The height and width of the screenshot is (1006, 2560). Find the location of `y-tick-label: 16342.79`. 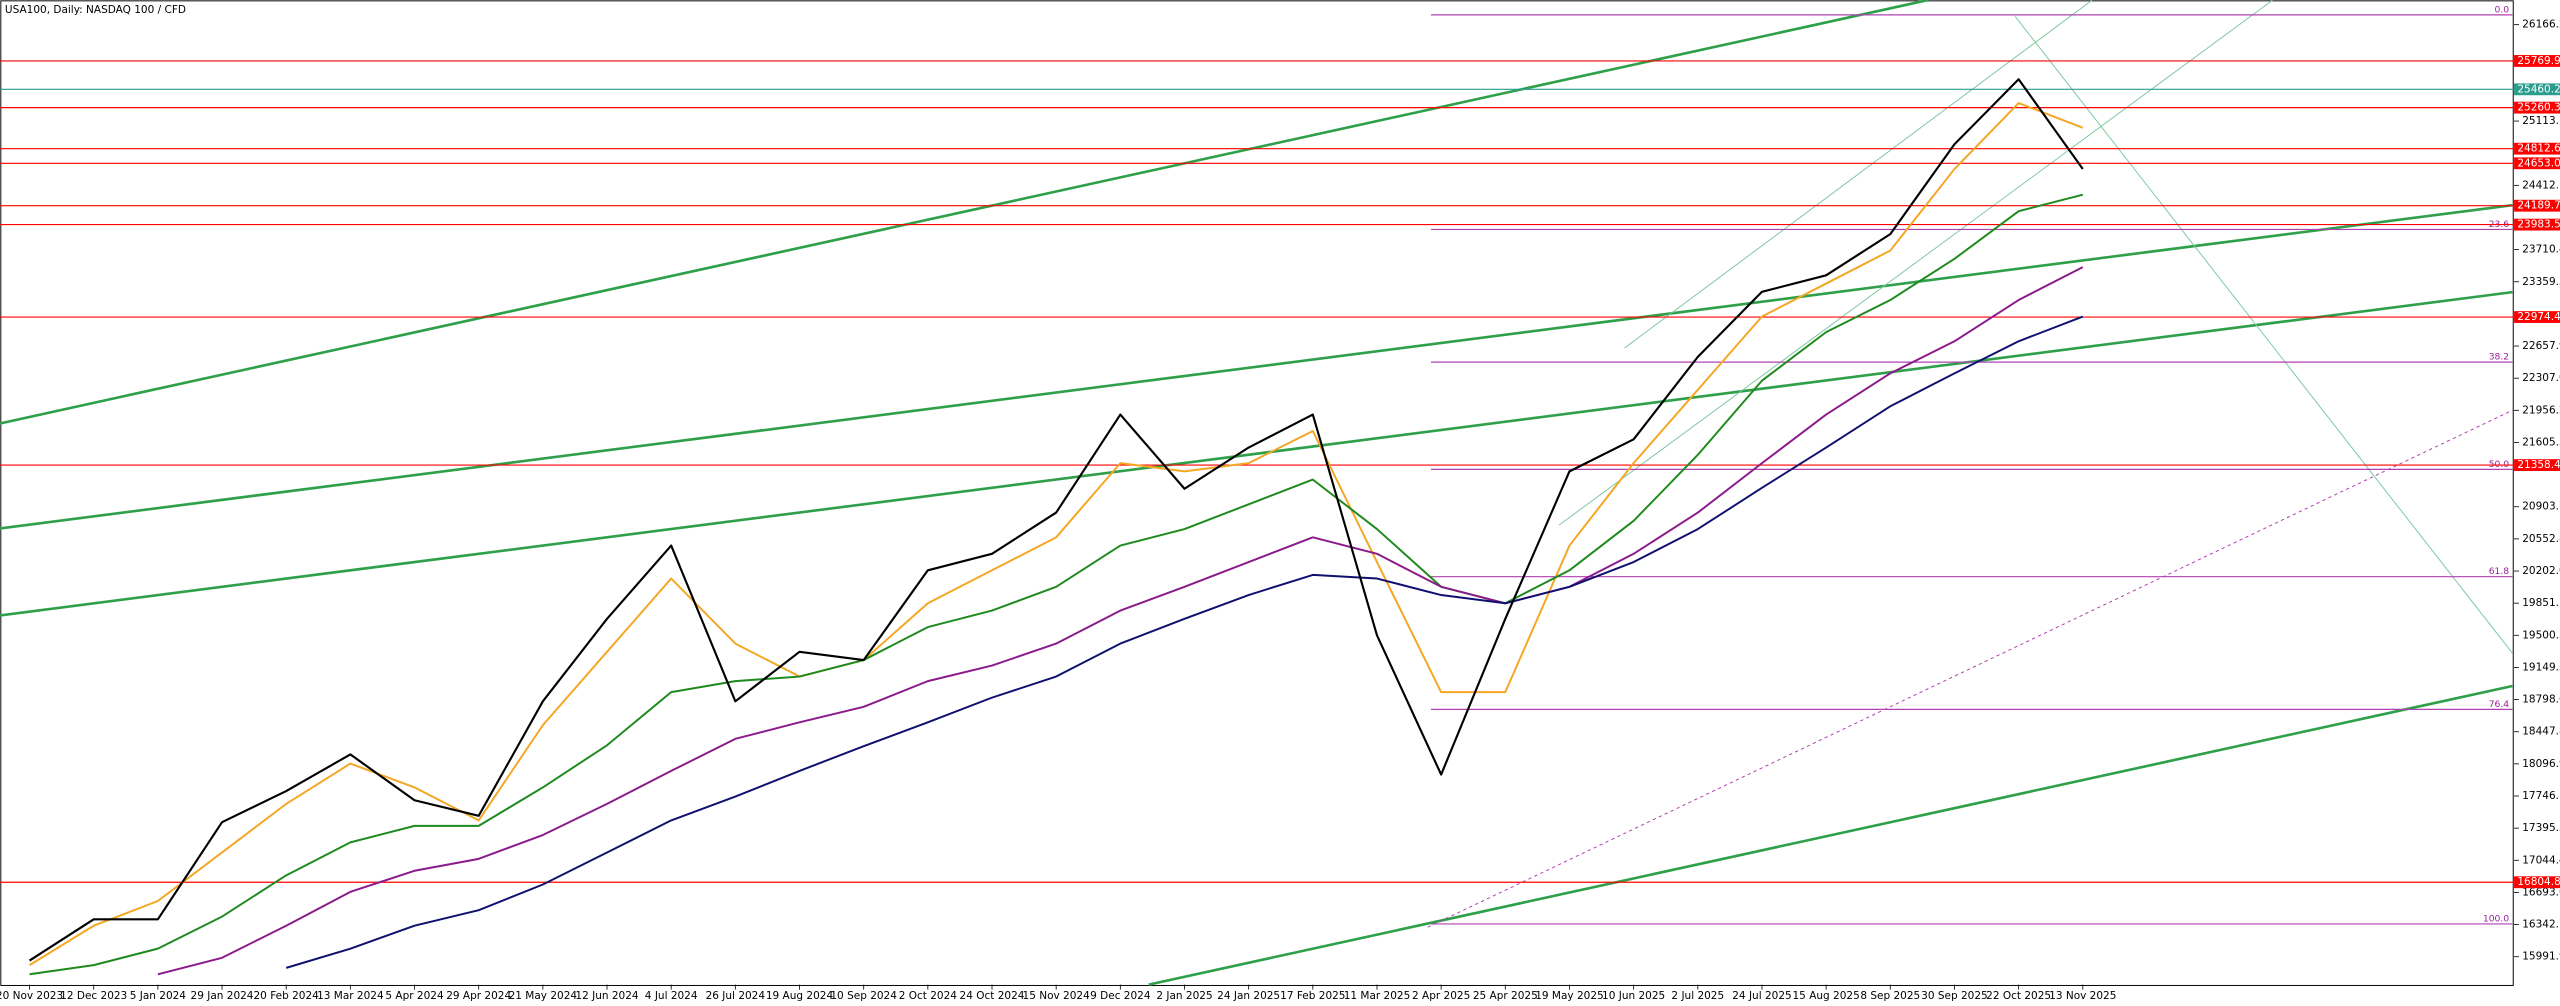

y-tick-label: 16342.79 is located at coordinates (2541, 925).